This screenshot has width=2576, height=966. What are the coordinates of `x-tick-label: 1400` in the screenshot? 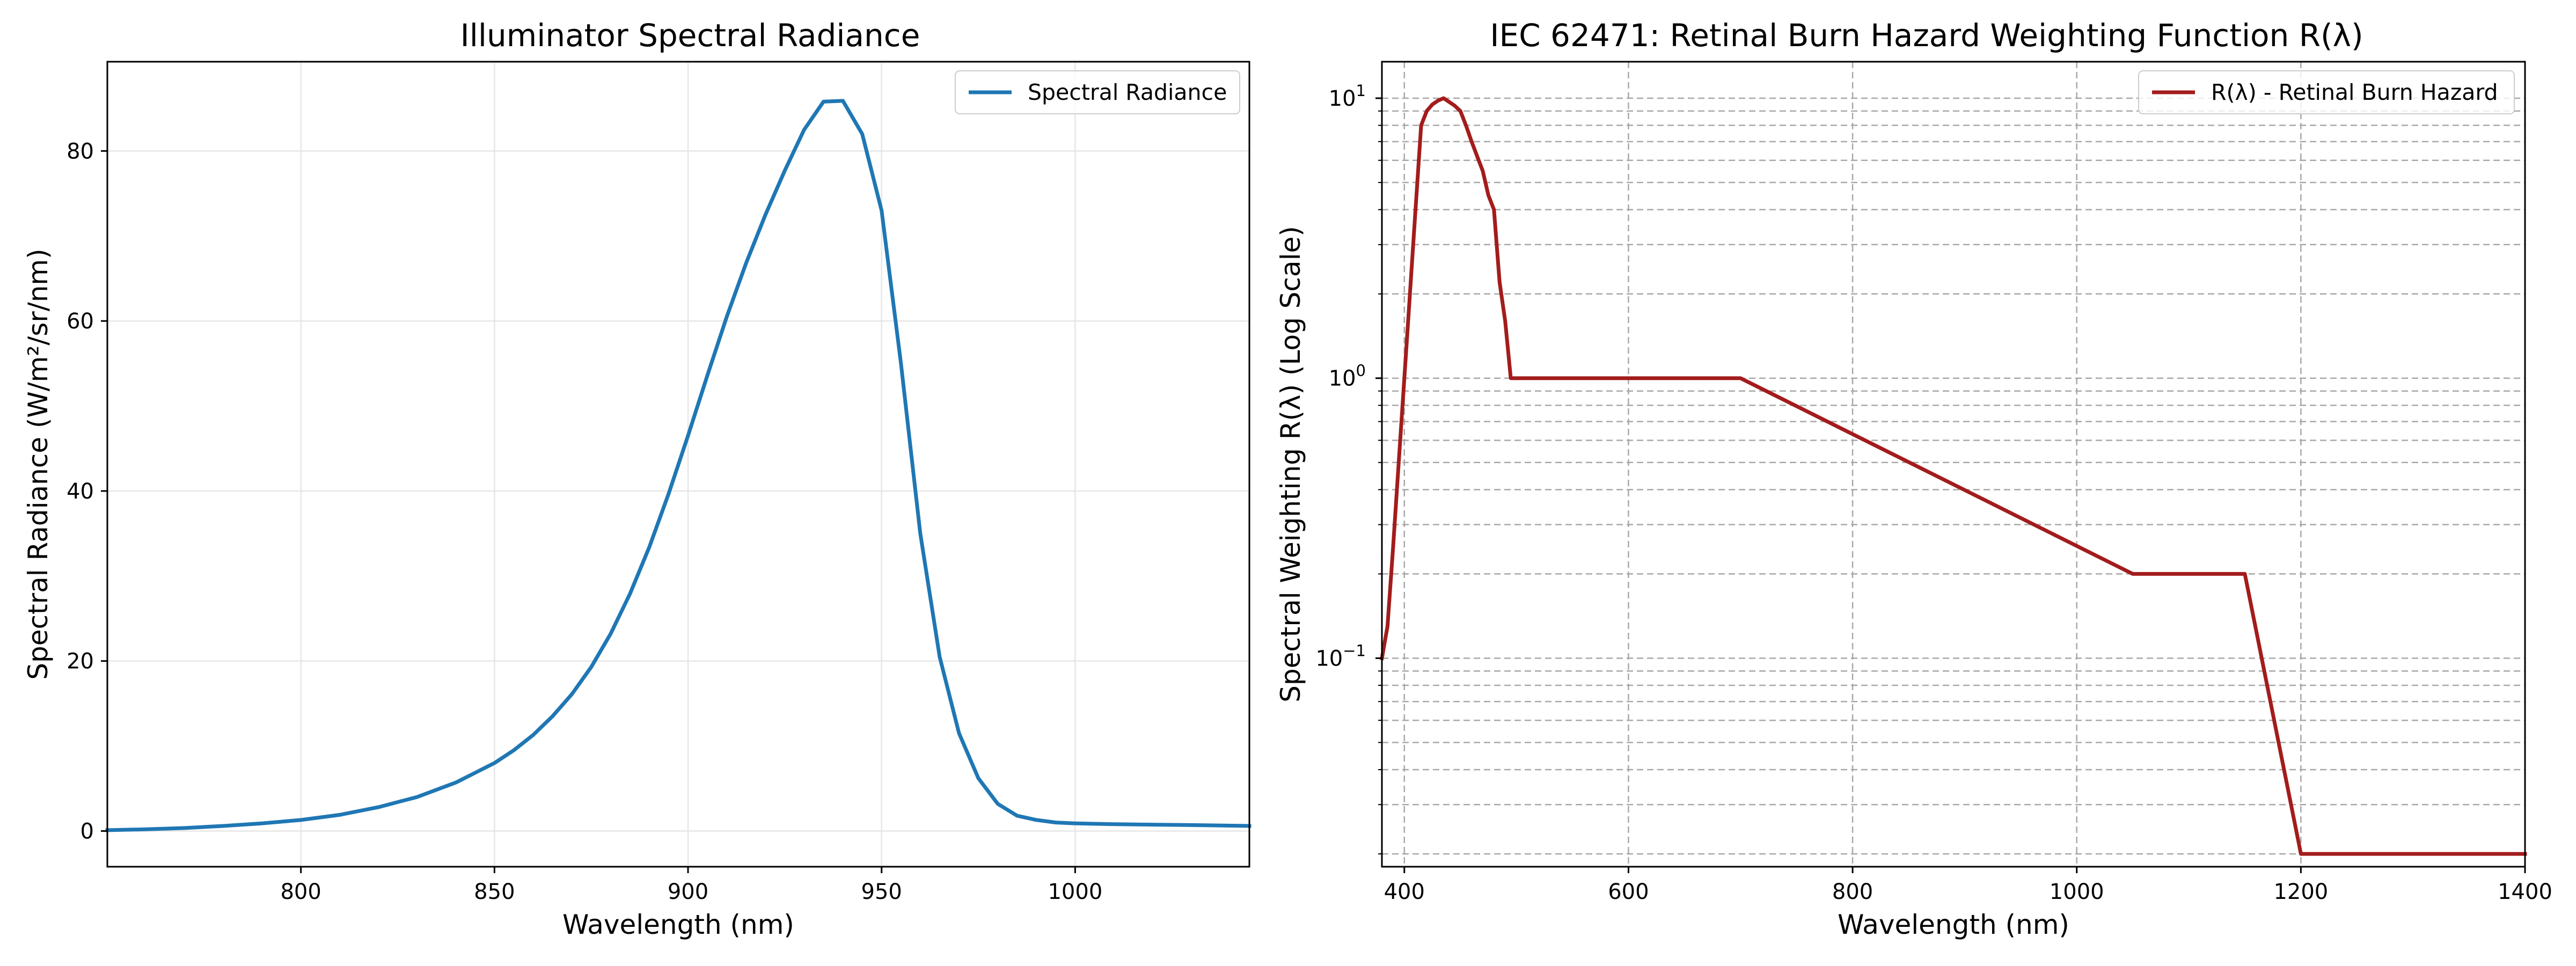 It's located at (2525, 892).